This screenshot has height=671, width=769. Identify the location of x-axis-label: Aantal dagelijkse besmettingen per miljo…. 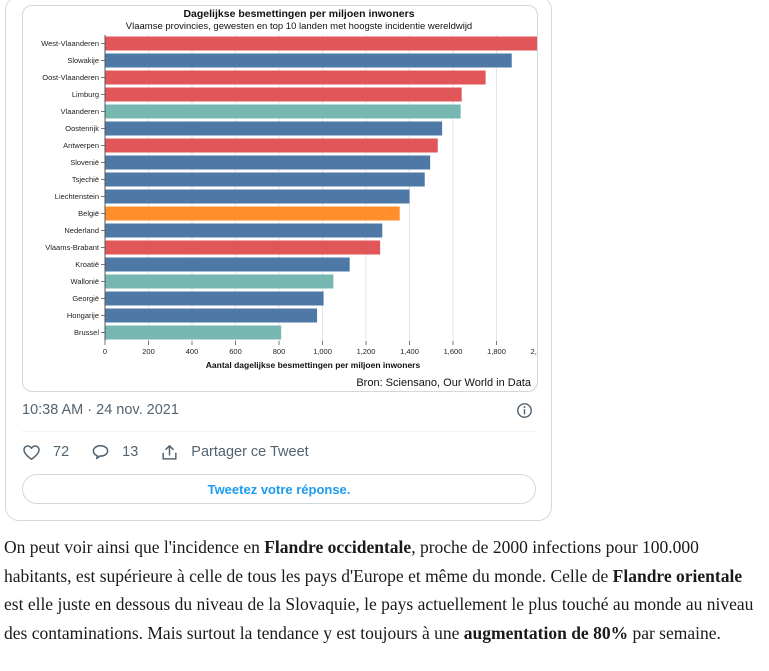
(313, 365).